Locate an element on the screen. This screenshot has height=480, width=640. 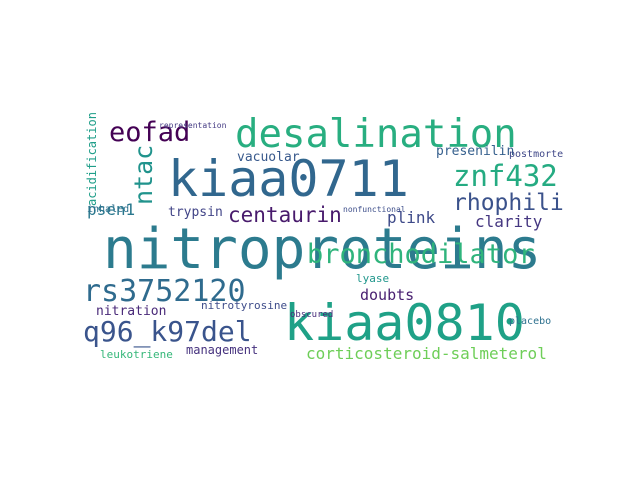
word: management is located at coordinates (222, 350).